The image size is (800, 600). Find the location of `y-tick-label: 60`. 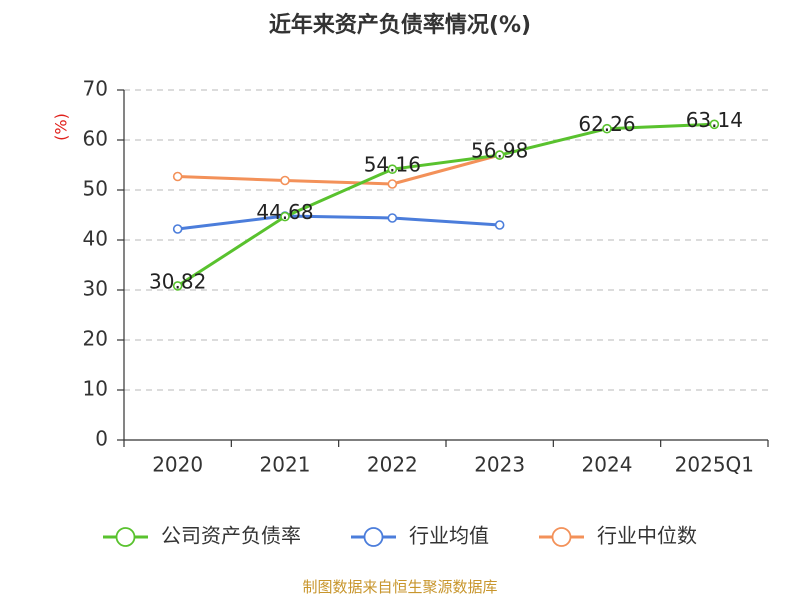

y-tick-label: 60 is located at coordinates (95, 139).